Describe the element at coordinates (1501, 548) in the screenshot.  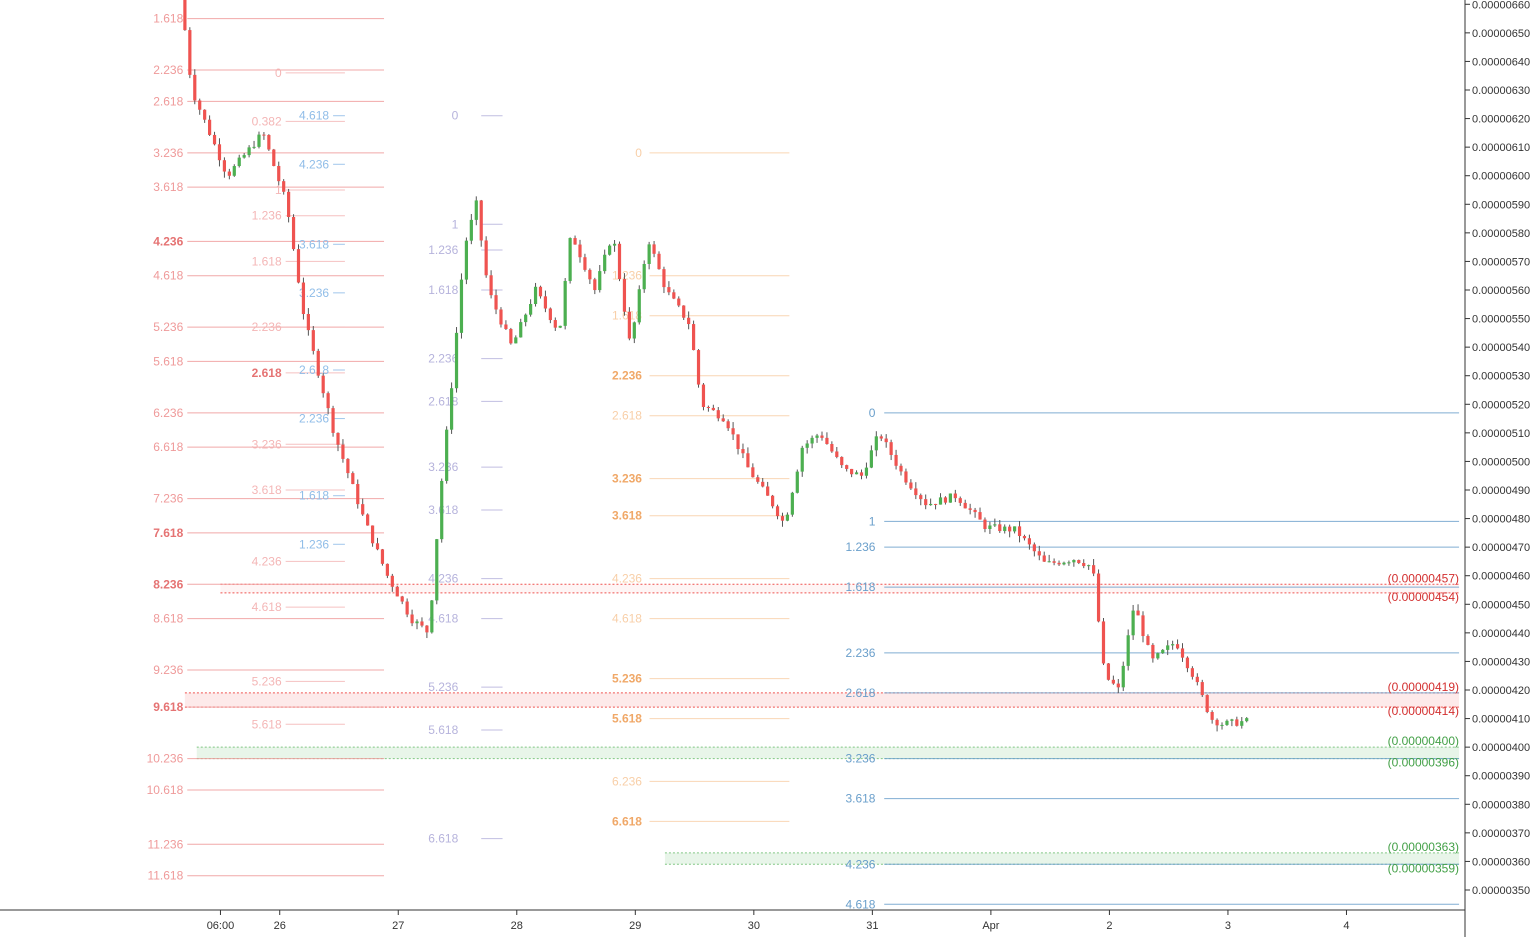
I see `price-tick-label-19: 0.00000470` at that location.